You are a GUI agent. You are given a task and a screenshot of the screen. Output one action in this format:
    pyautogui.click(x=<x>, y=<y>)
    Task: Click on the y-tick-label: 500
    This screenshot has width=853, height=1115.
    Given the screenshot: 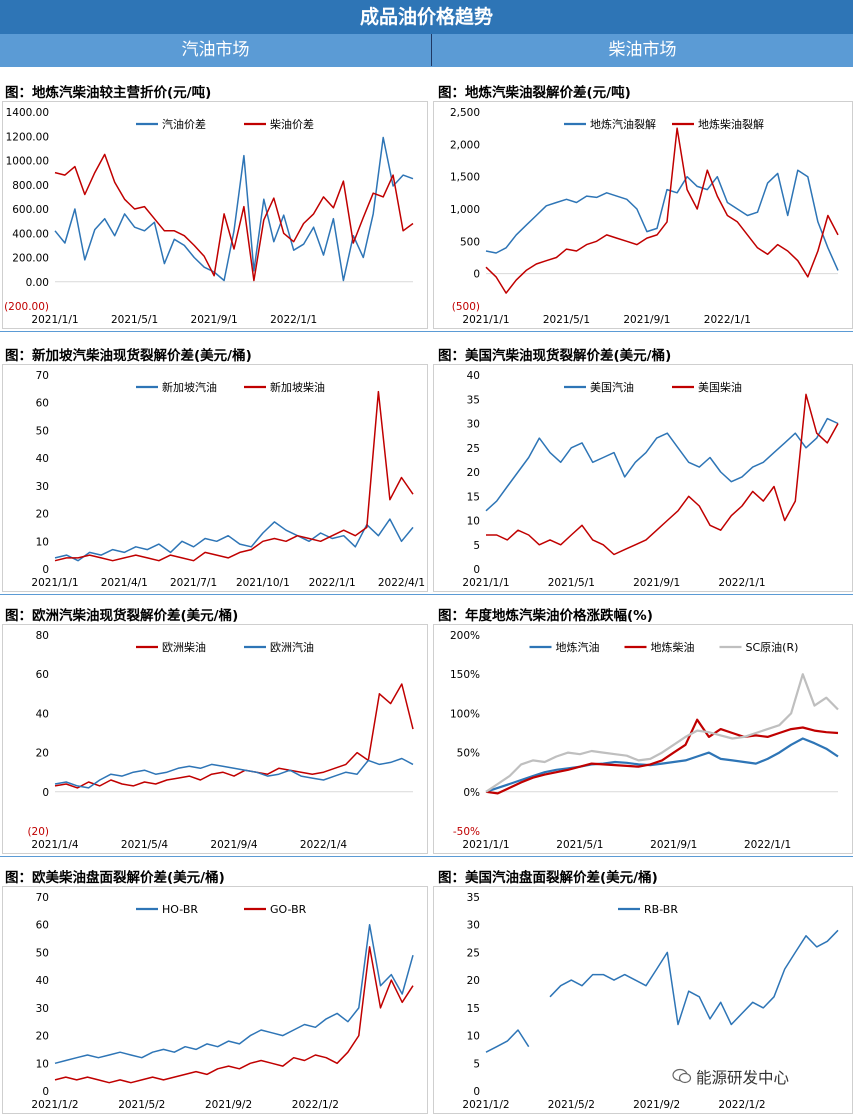 What is the action you would take?
    pyautogui.click(x=470, y=242)
    